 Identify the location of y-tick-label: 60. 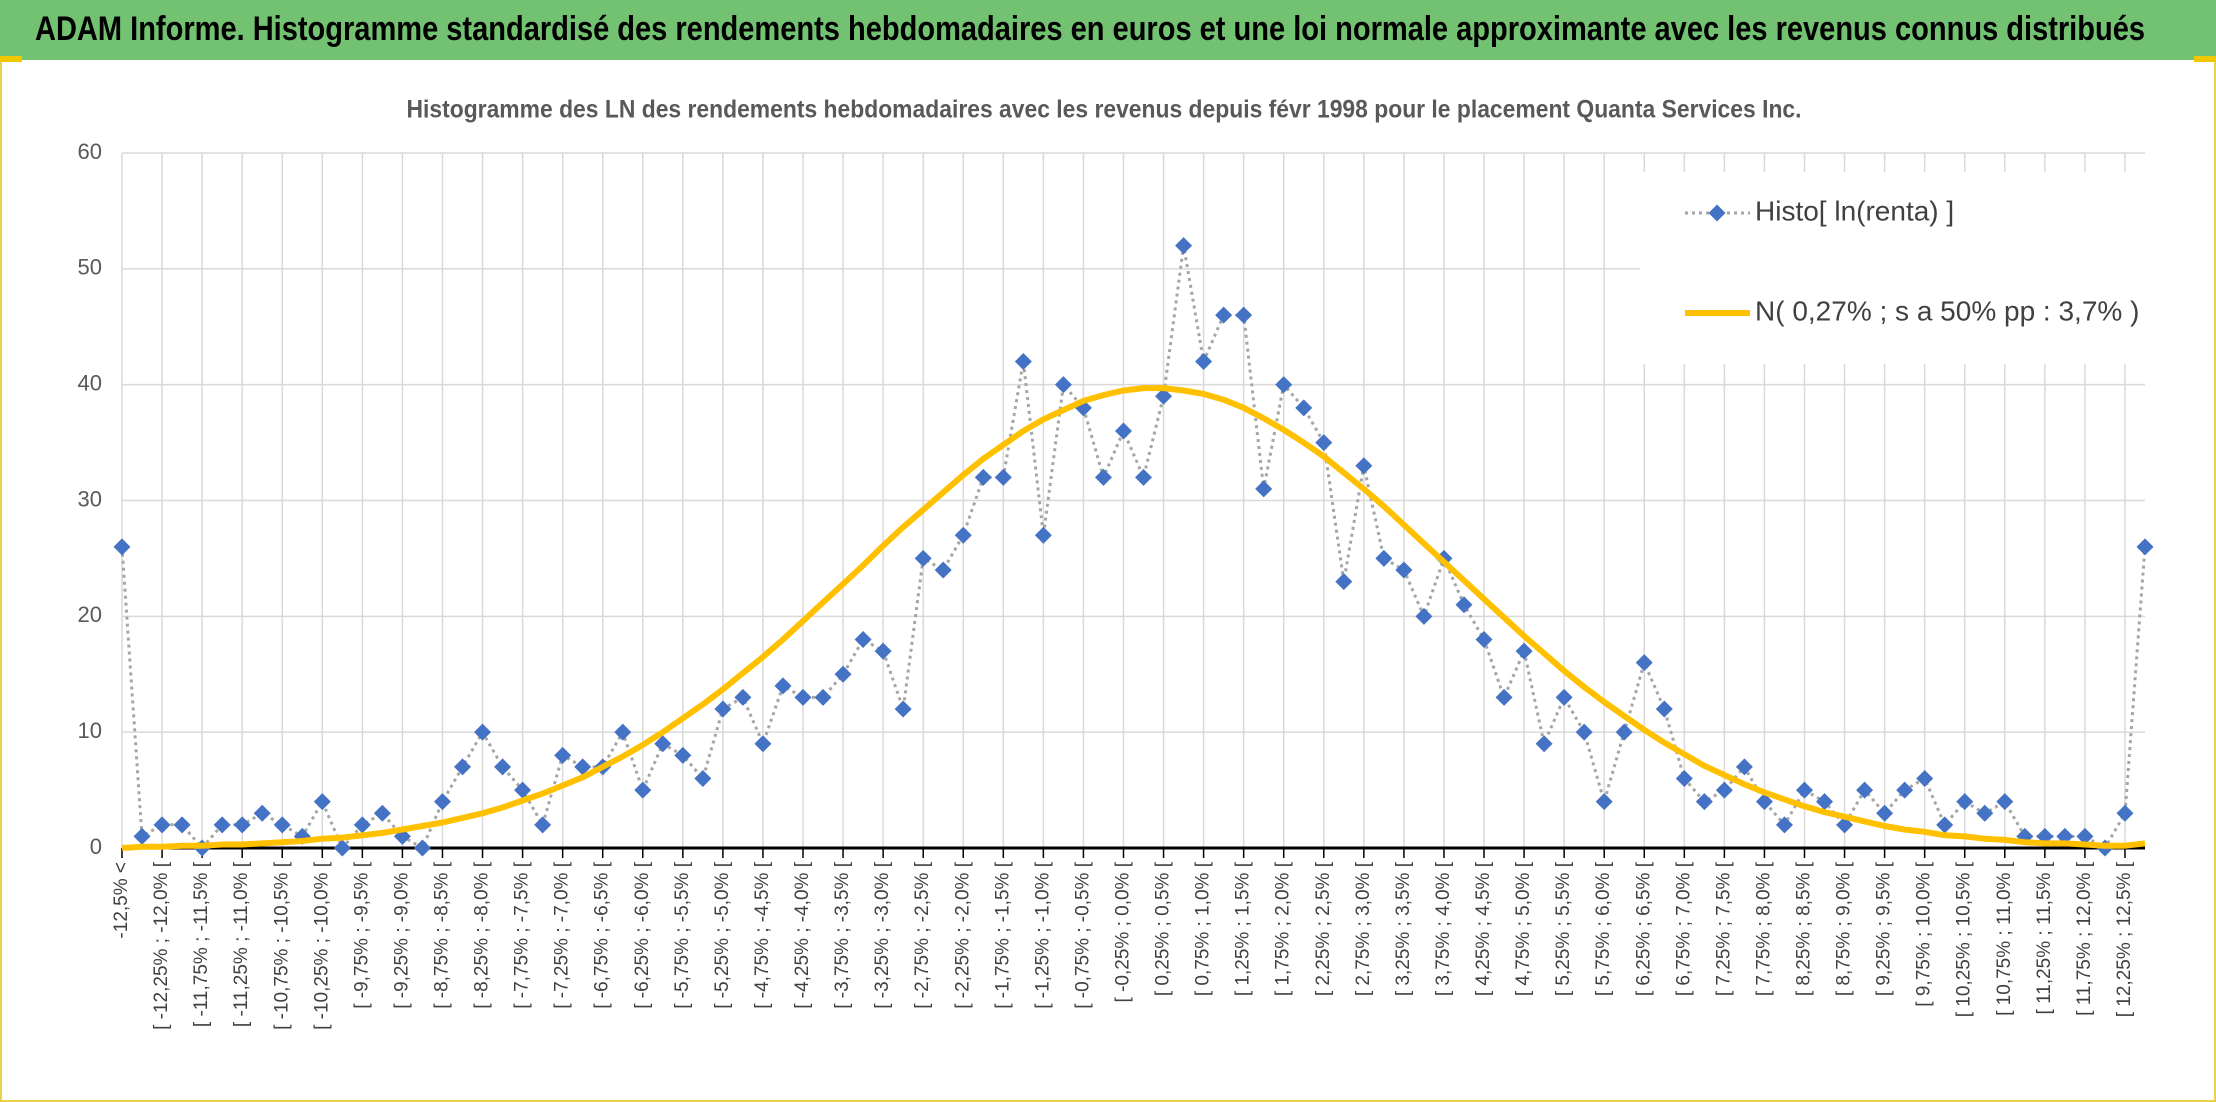
(90, 151).